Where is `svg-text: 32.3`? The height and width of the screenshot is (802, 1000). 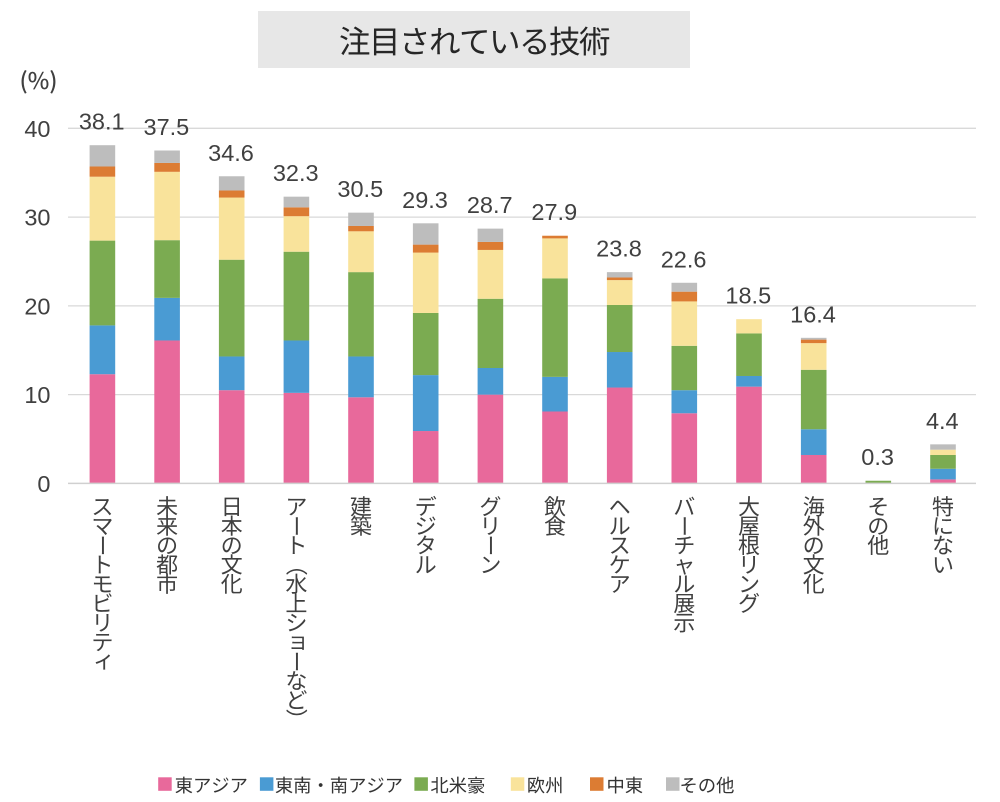 svg-text: 32.3 is located at coordinates (296, 173).